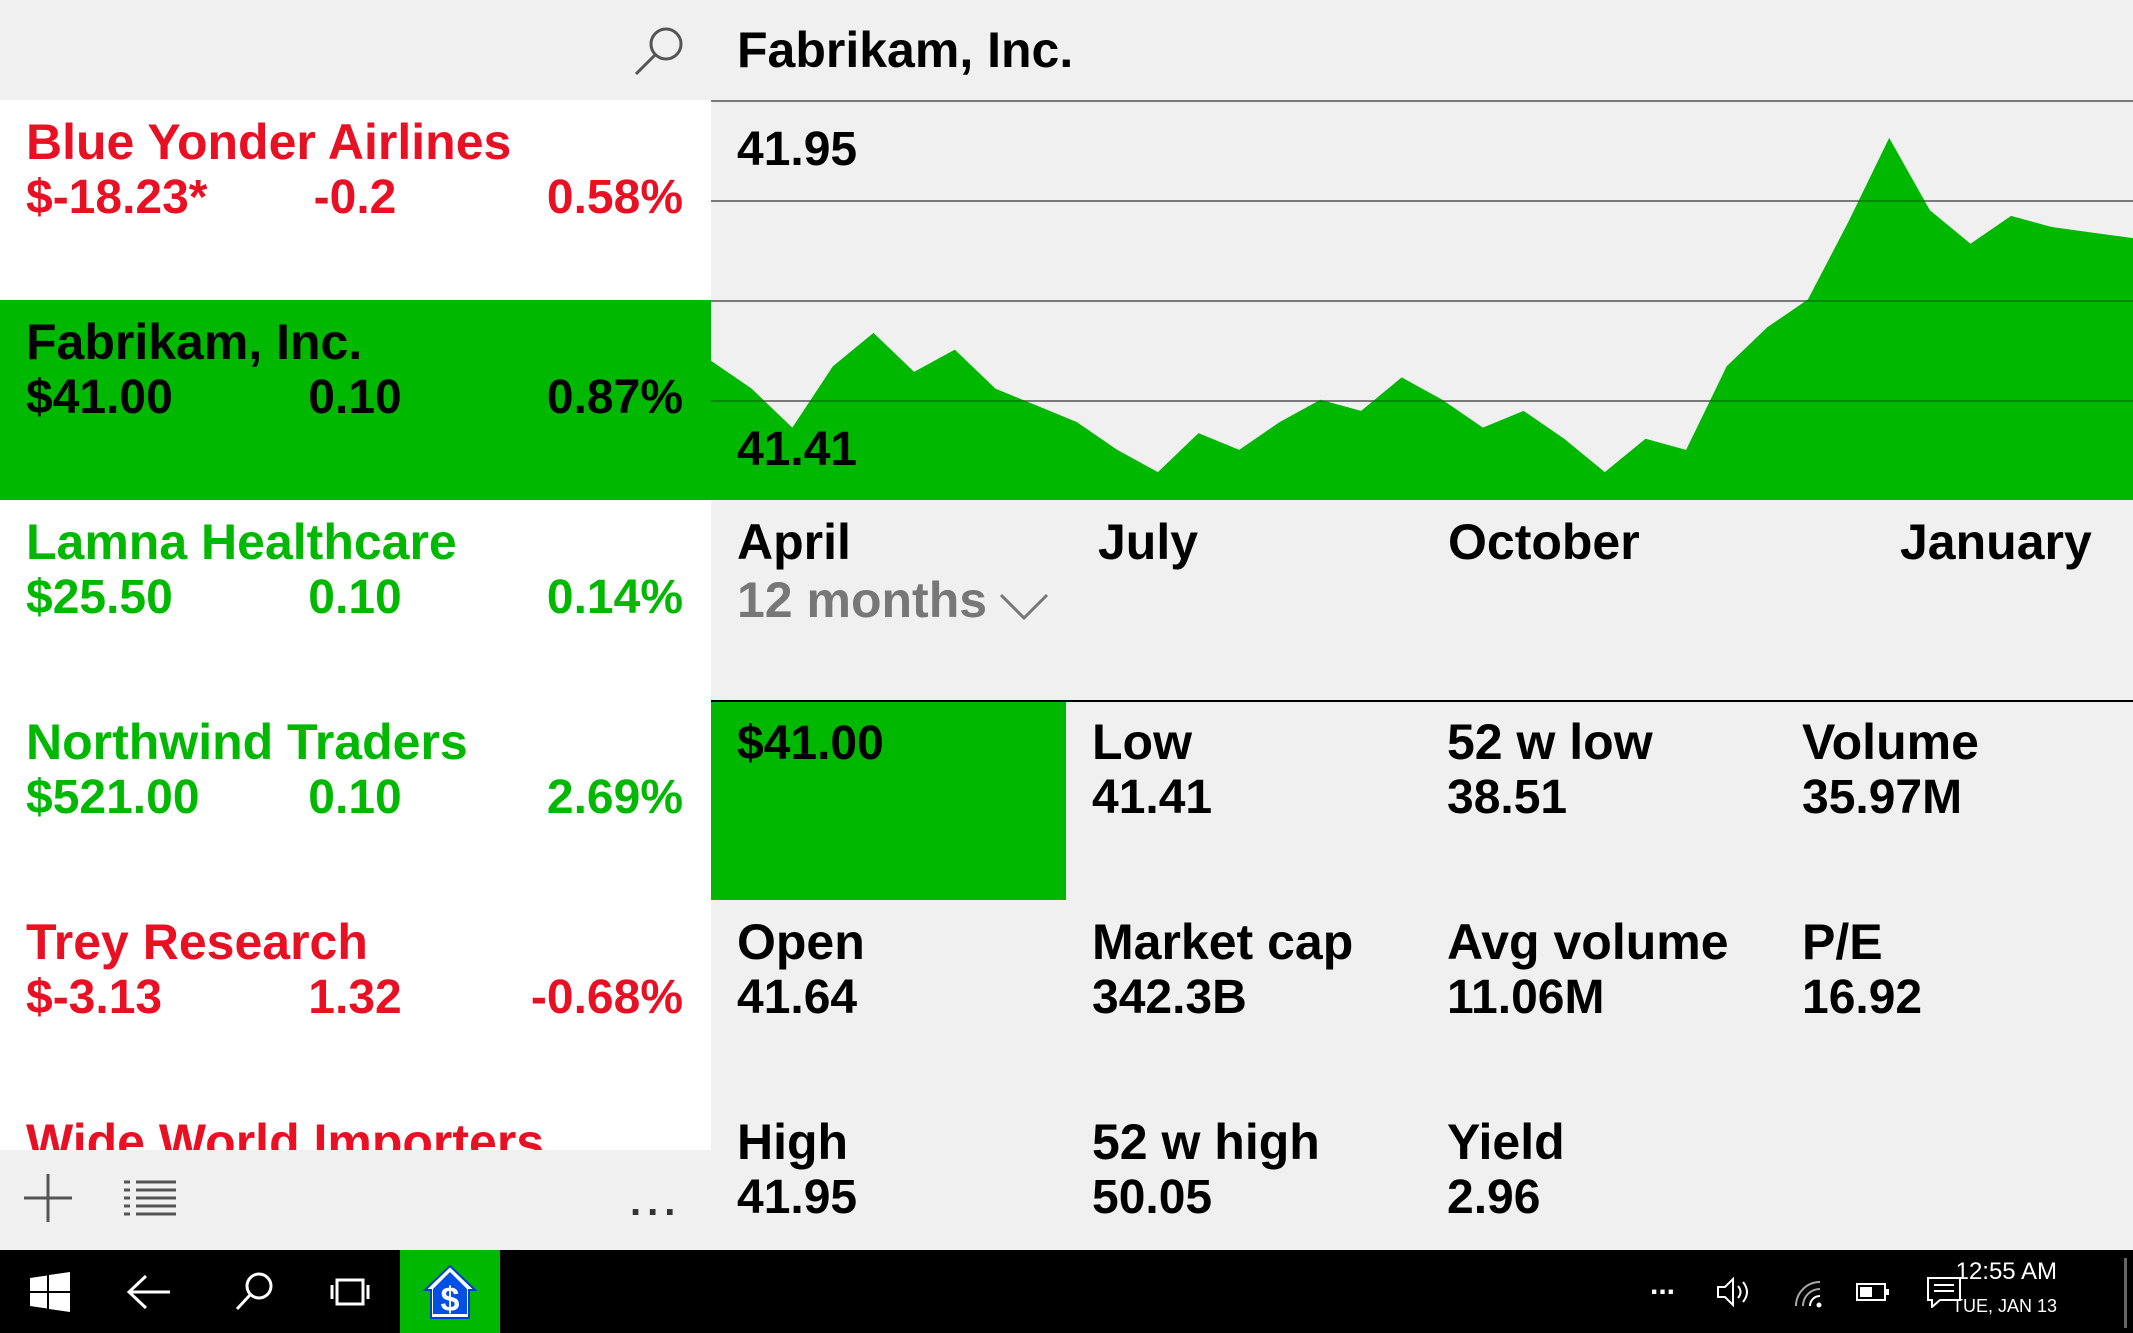 The height and width of the screenshot is (1333, 2133). What do you see at coordinates (1152, 797) in the screenshot?
I see `stat-value: 41.41` at bounding box center [1152, 797].